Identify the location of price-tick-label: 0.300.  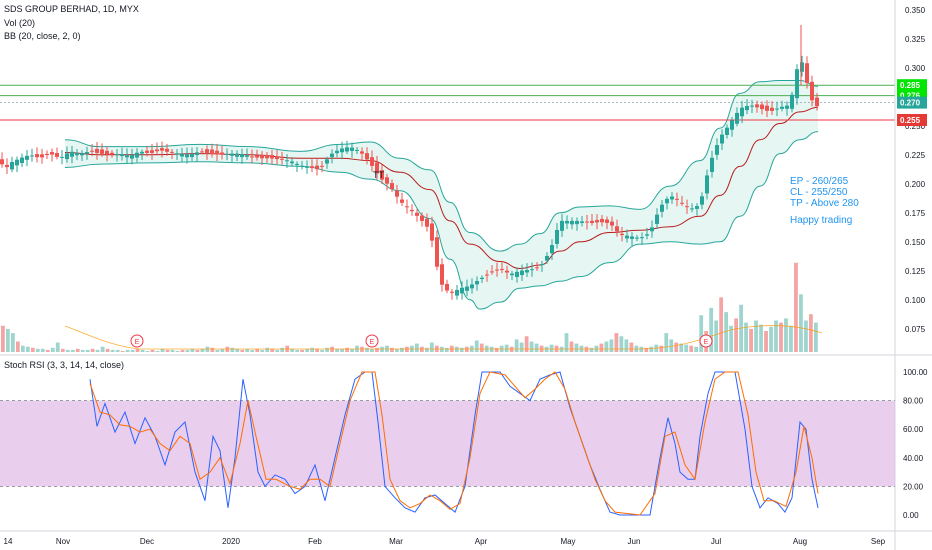
(915, 68).